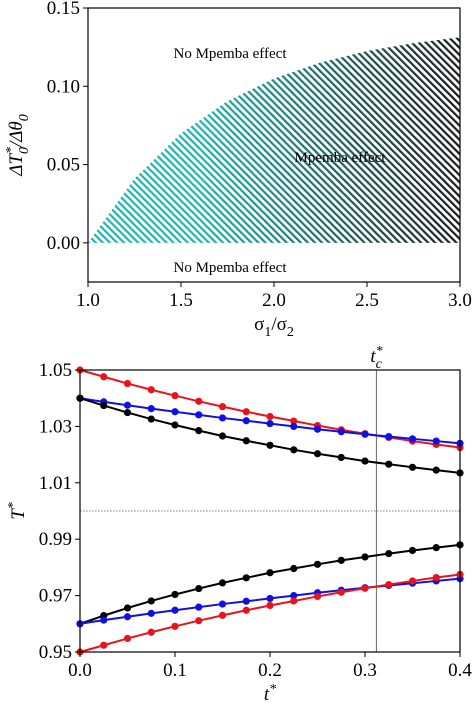 The width and height of the screenshot is (474, 710). Describe the element at coordinates (18, 514) in the screenshot. I see `label-part: T` at that location.